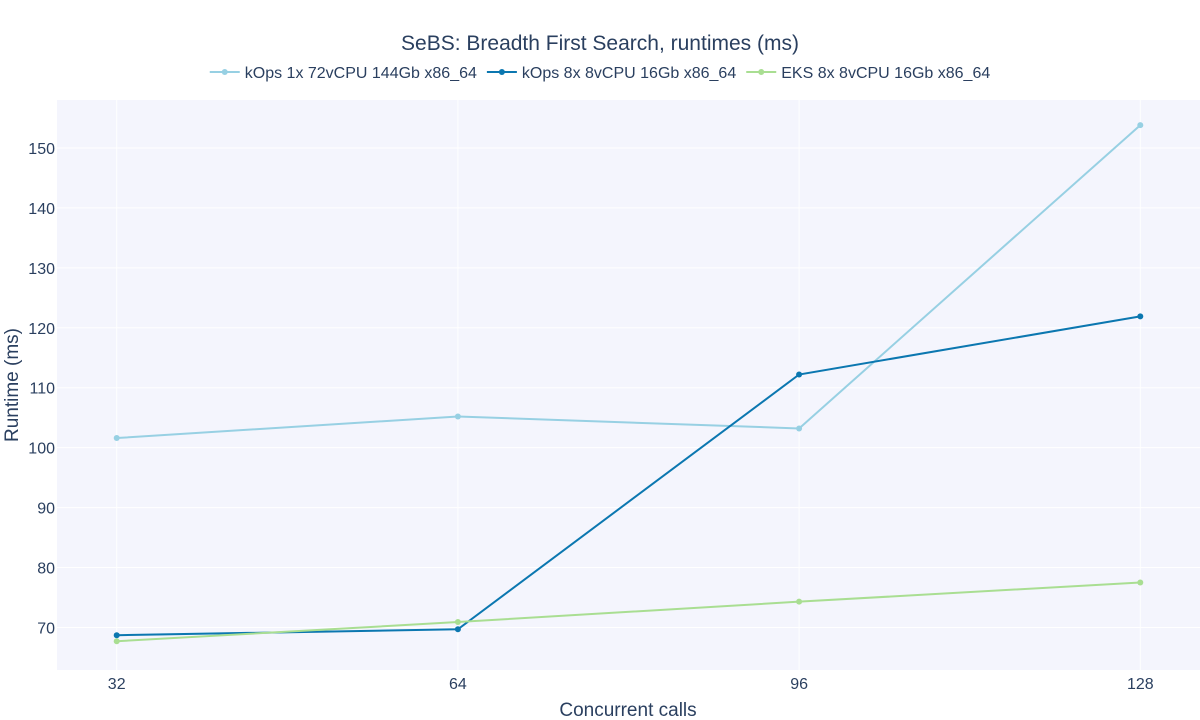  I want to click on y-tick-label: 120, so click(41, 329).